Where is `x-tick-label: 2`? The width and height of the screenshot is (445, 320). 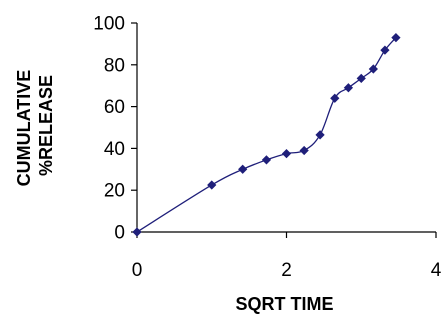 x-tick-label: 2 is located at coordinates (286, 270).